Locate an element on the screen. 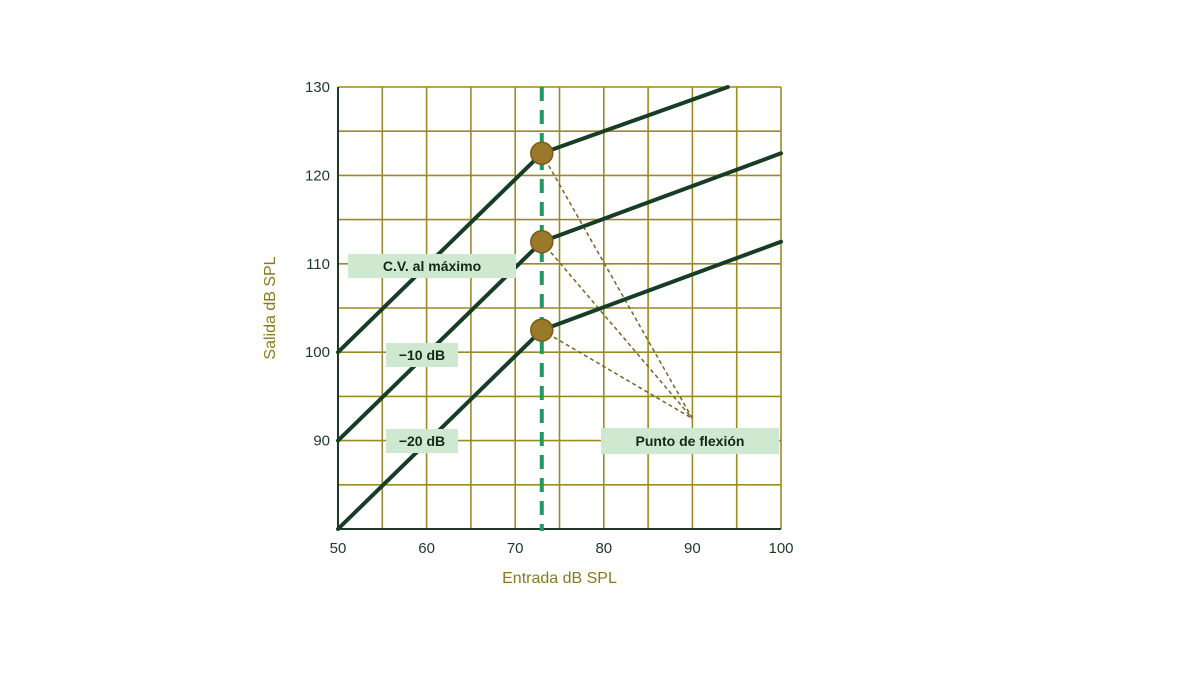  x-tick-label: 80 is located at coordinates (603, 548).